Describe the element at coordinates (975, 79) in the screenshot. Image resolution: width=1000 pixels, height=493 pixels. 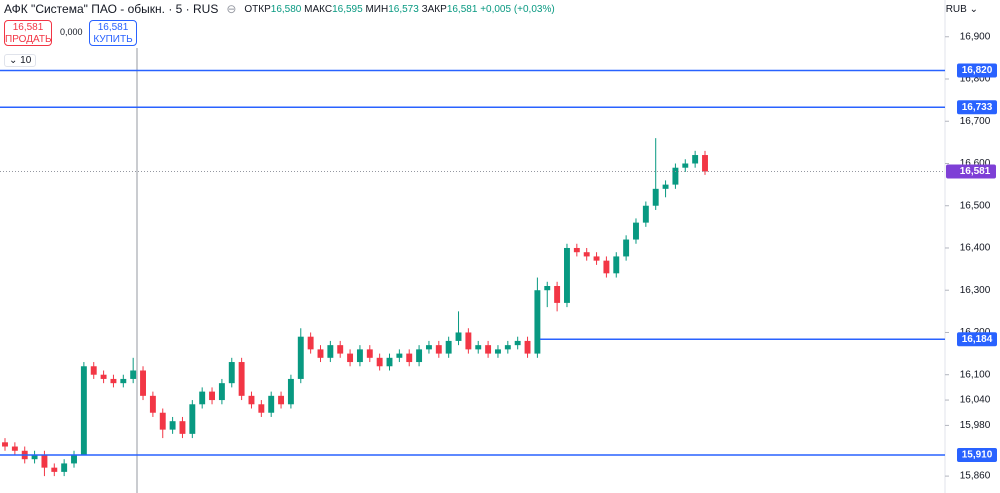
I see `y-tick-label: 16,800` at that location.